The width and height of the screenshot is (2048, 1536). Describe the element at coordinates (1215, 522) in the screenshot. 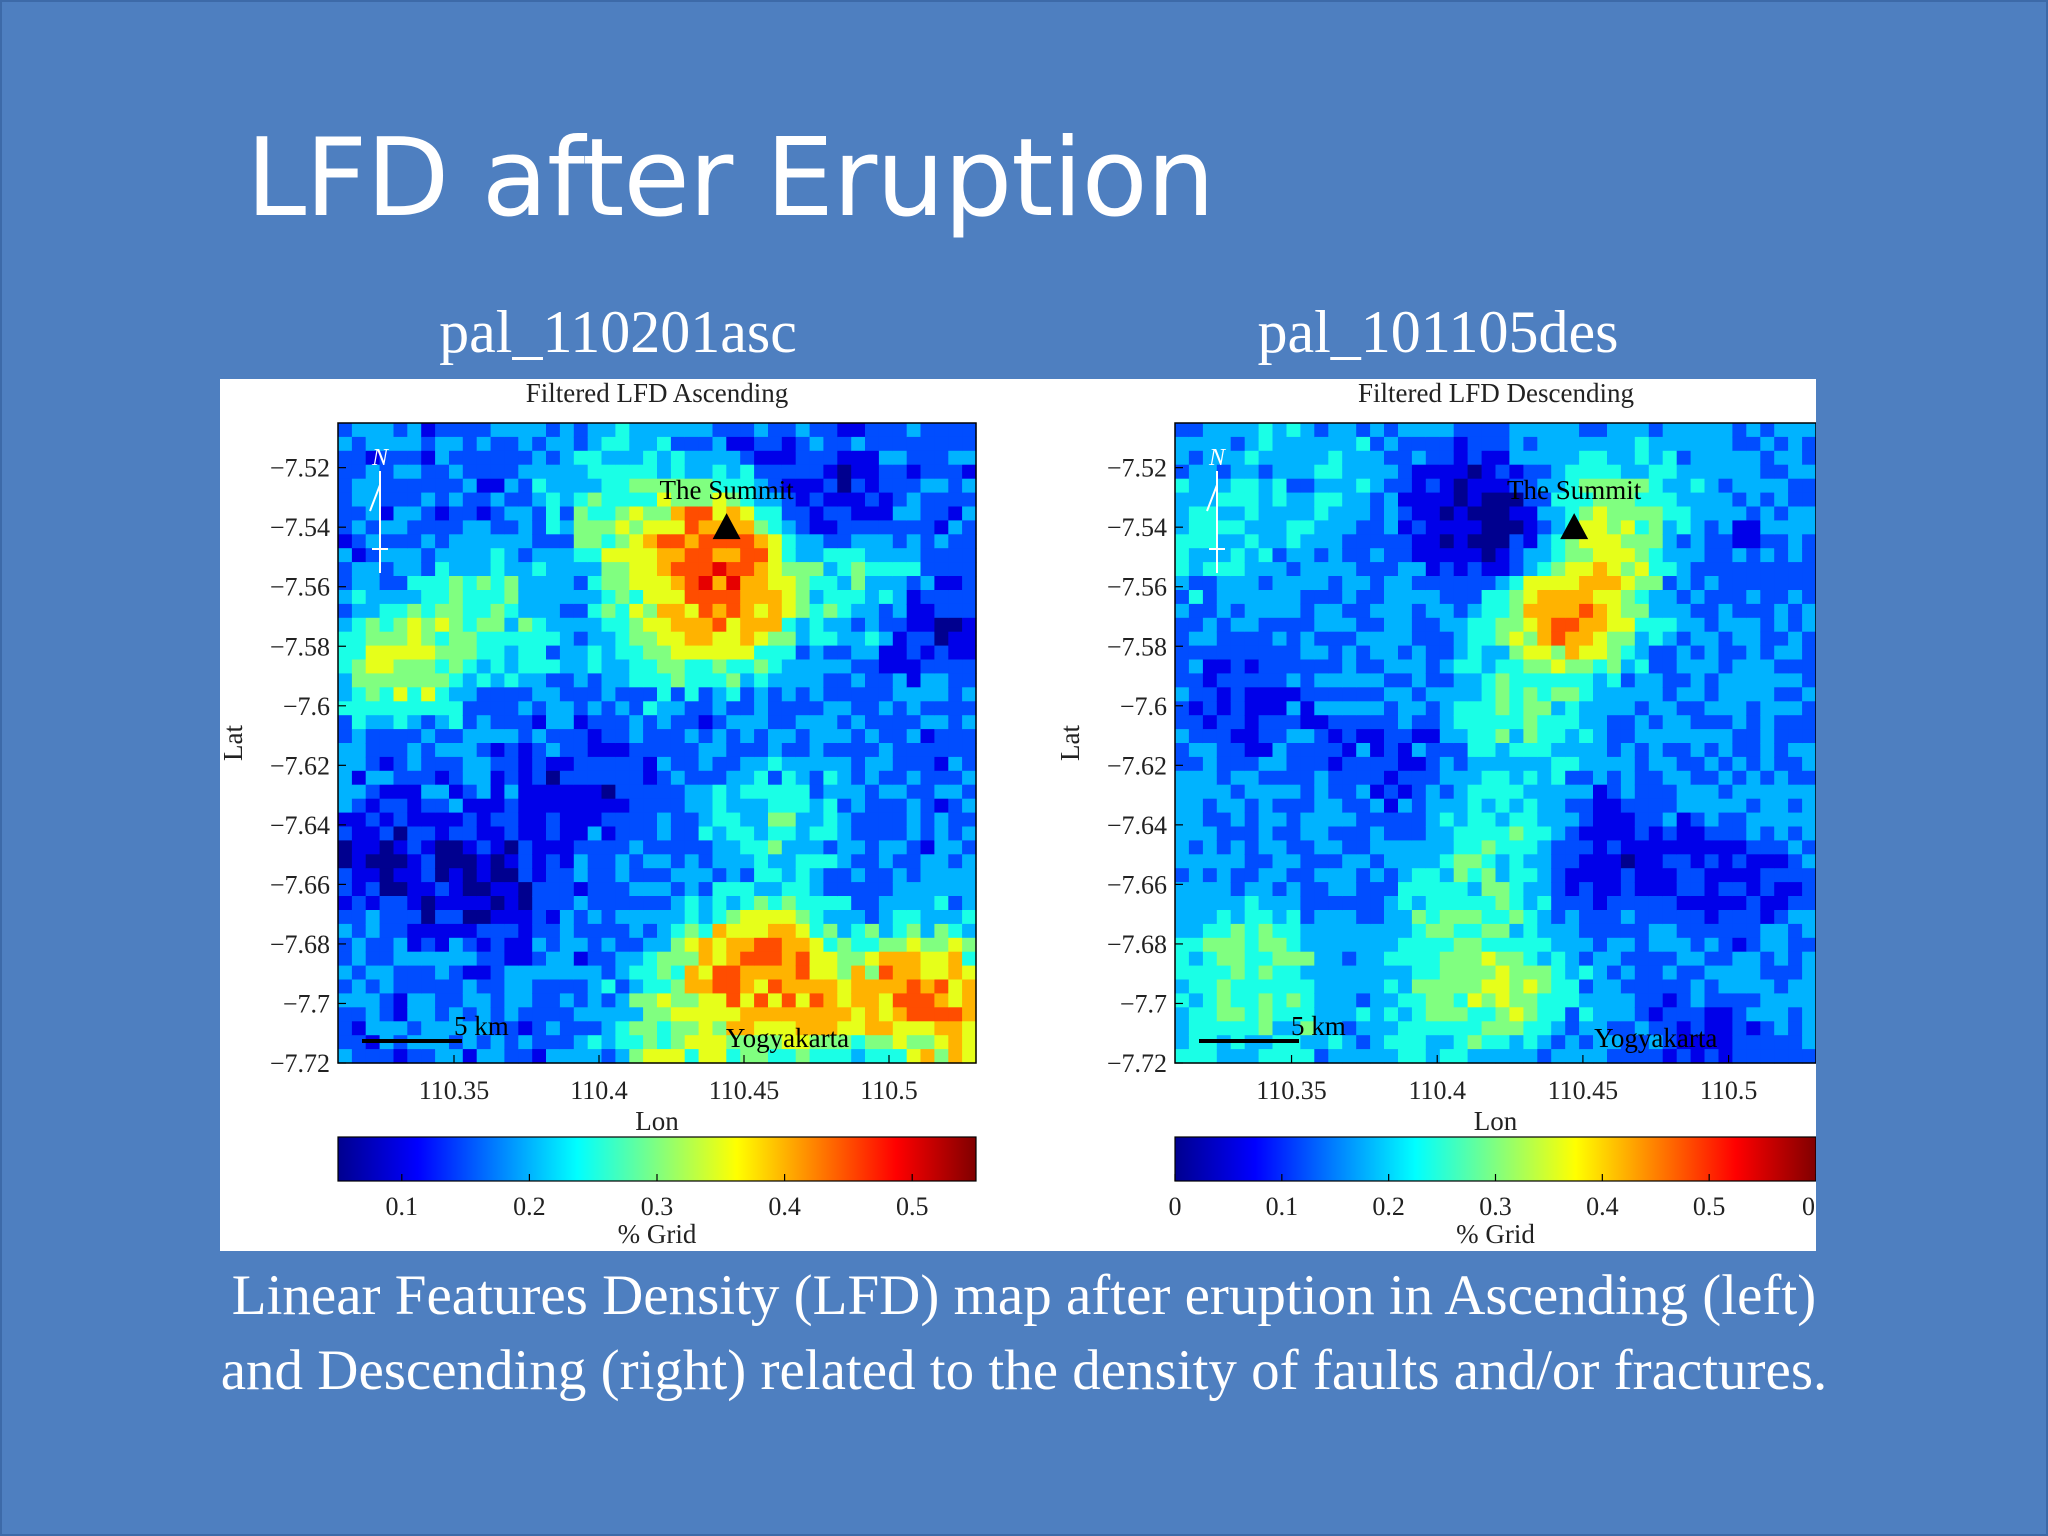

I see `north-arrow-icon` at that location.